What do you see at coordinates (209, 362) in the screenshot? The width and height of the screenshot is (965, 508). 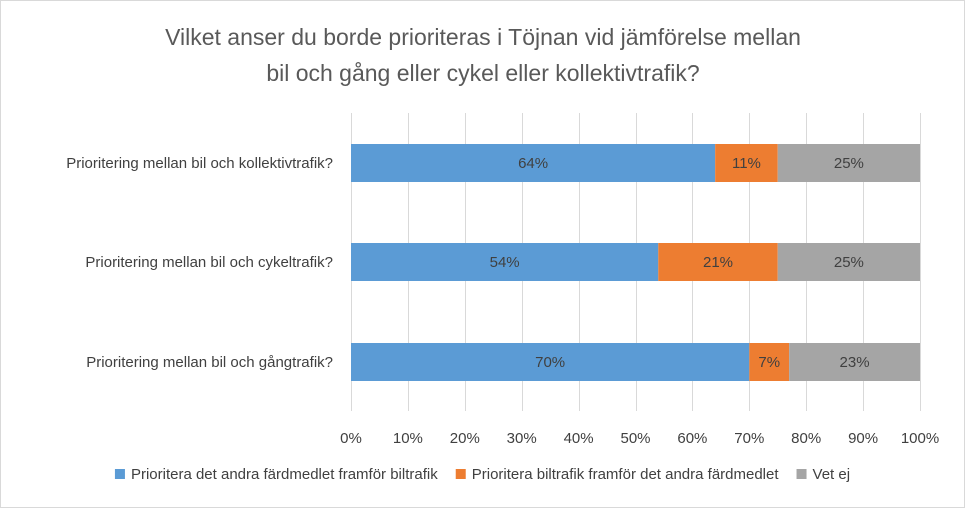 I see `category-label-3: Prioritering mellan bil och gångtrafik?` at bounding box center [209, 362].